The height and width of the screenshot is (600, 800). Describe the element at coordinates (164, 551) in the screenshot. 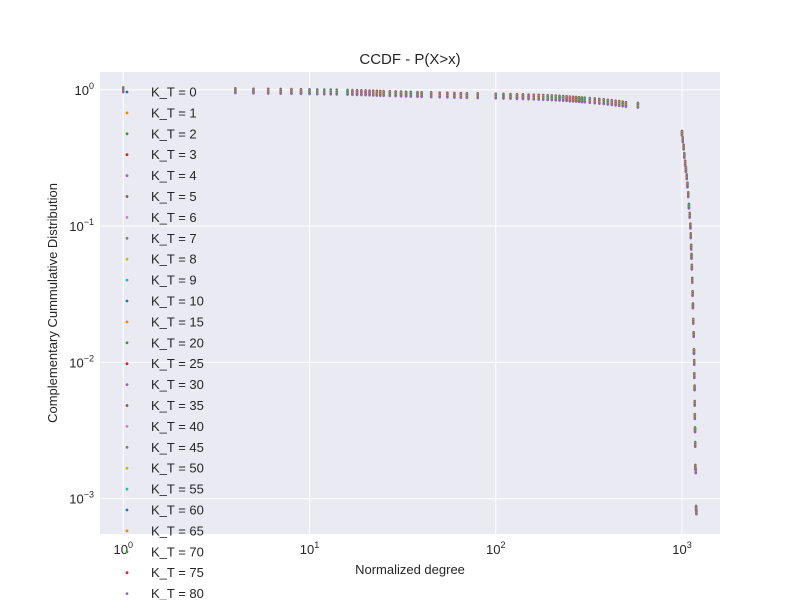

I see `legend-item-22: K_T = 70` at that location.